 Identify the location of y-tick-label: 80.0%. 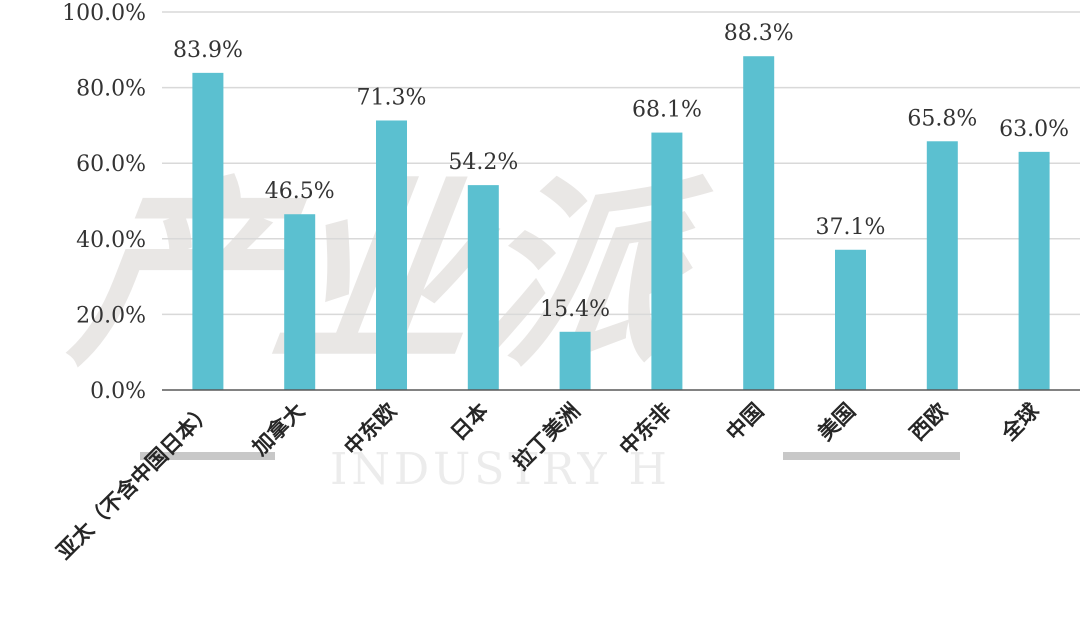
(111, 89).